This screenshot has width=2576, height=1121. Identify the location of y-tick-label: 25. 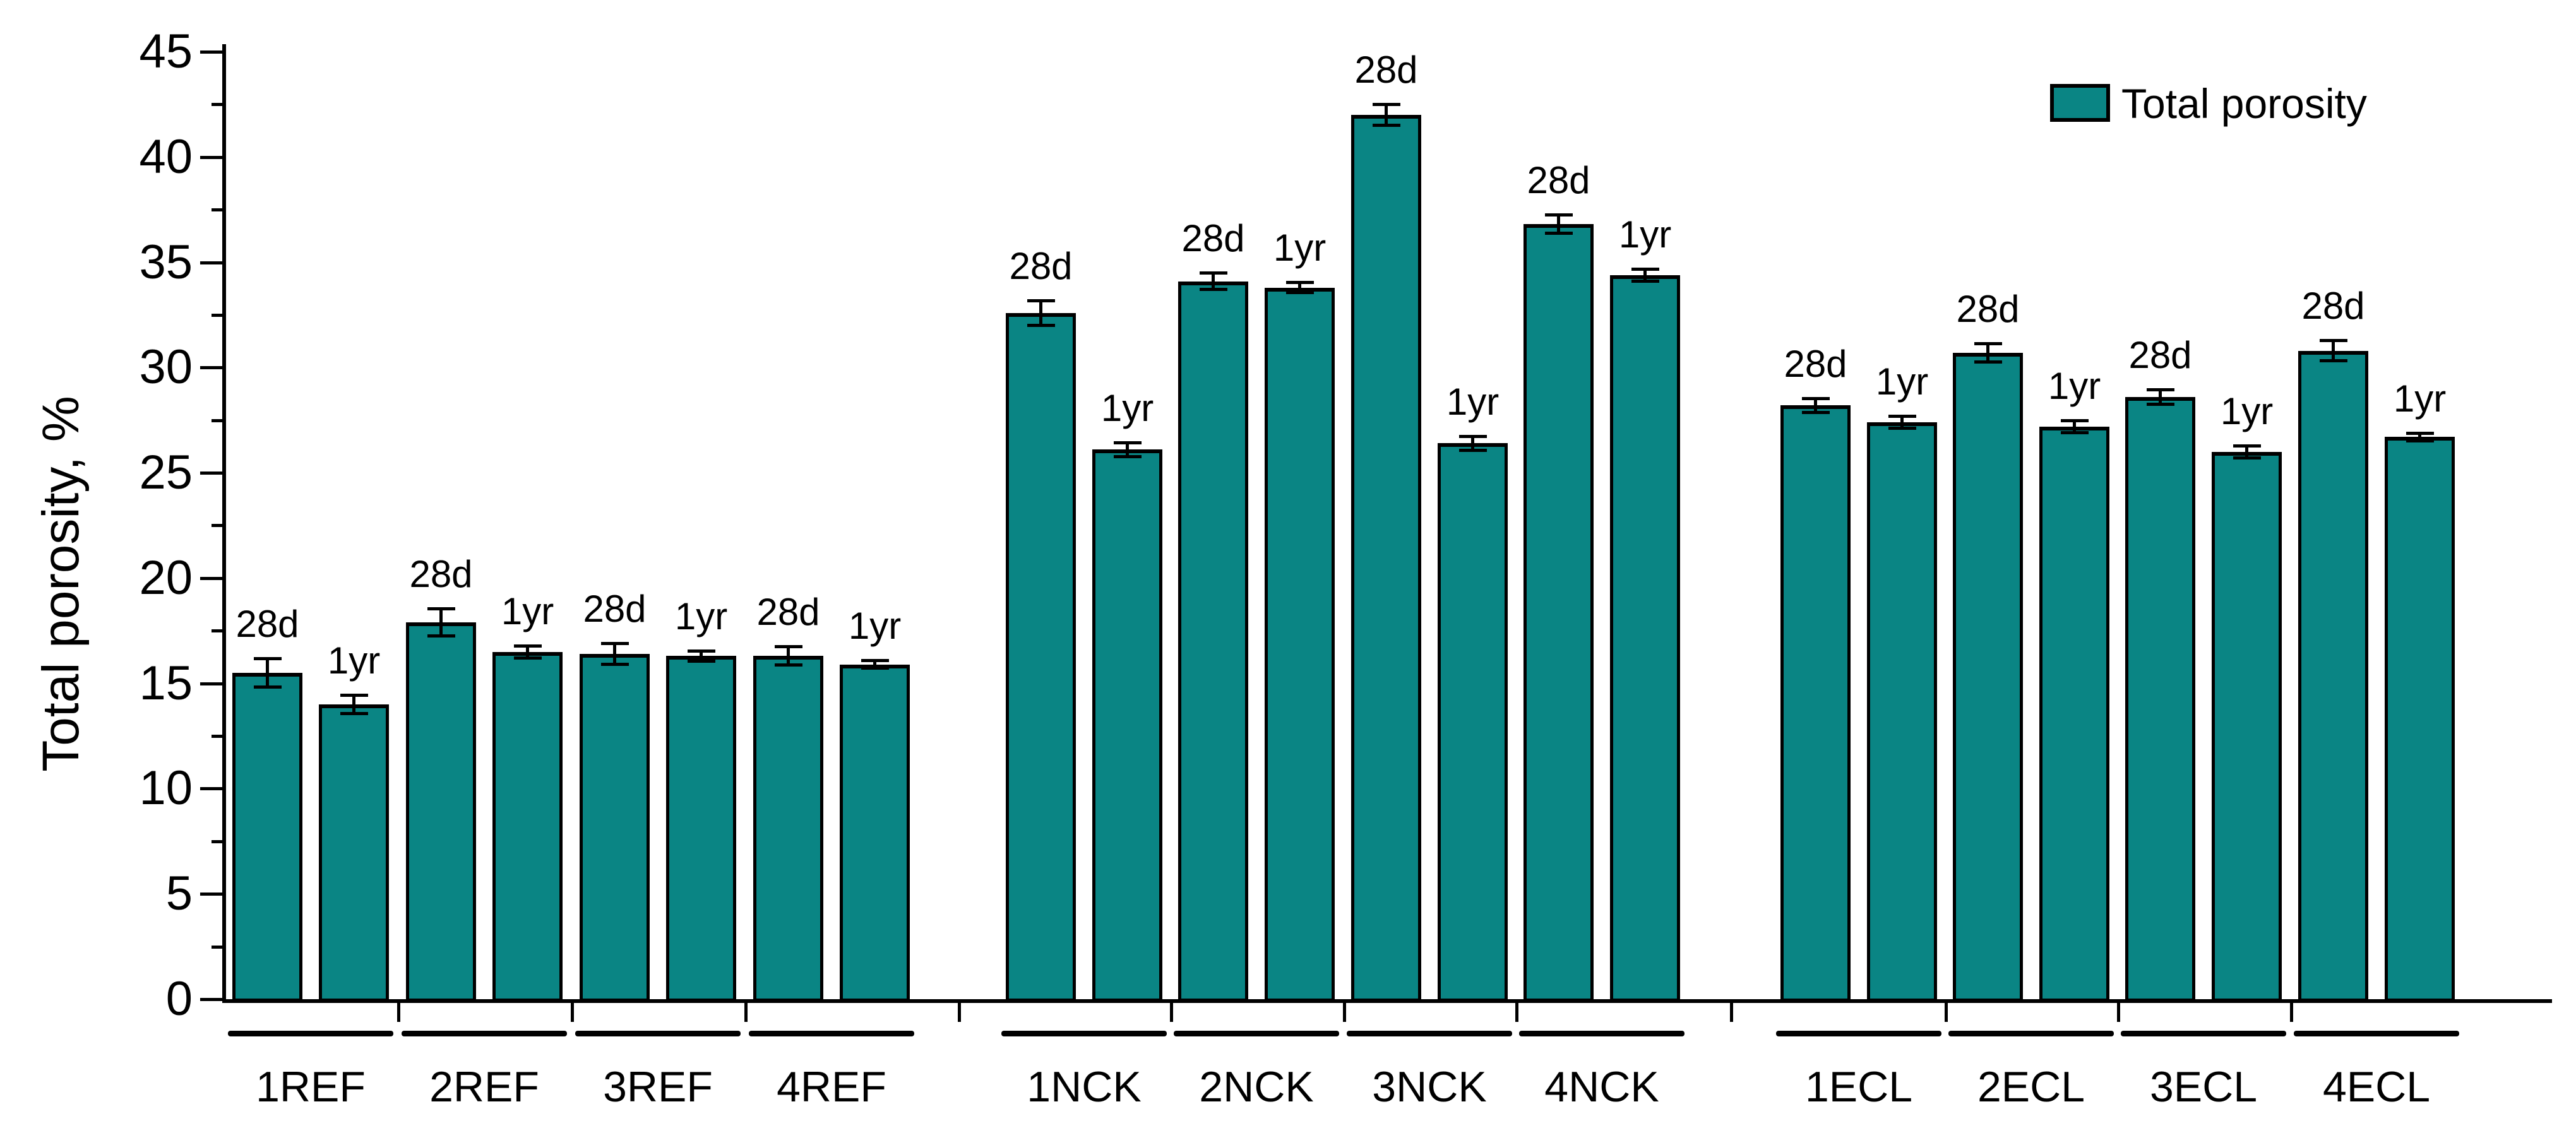
(166, 473).